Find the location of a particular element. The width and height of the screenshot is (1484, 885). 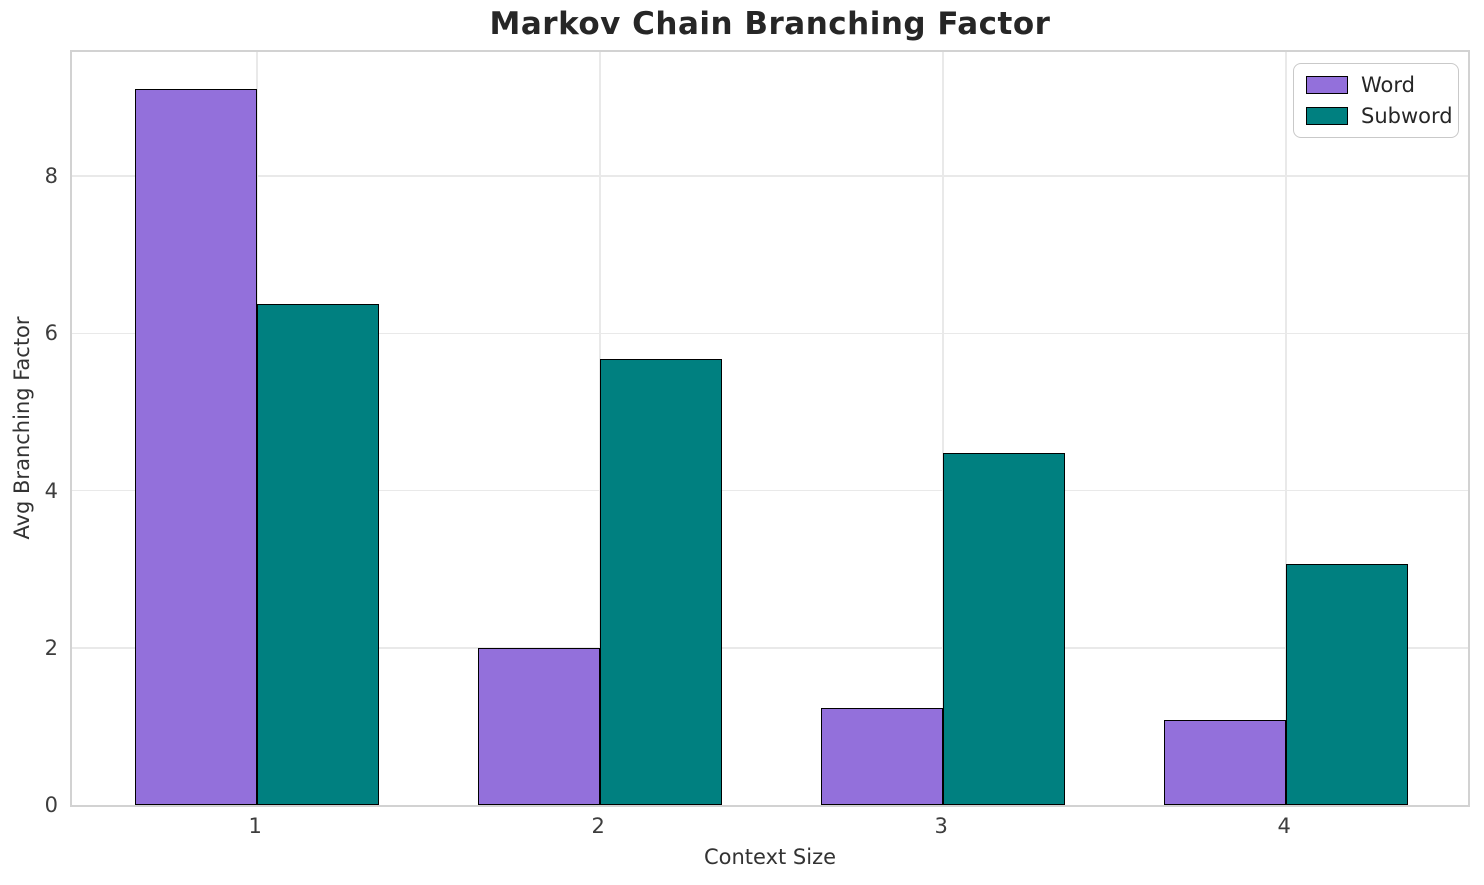

y-axis-label: Avg Branching Factor is located at coordinates (22, 428).